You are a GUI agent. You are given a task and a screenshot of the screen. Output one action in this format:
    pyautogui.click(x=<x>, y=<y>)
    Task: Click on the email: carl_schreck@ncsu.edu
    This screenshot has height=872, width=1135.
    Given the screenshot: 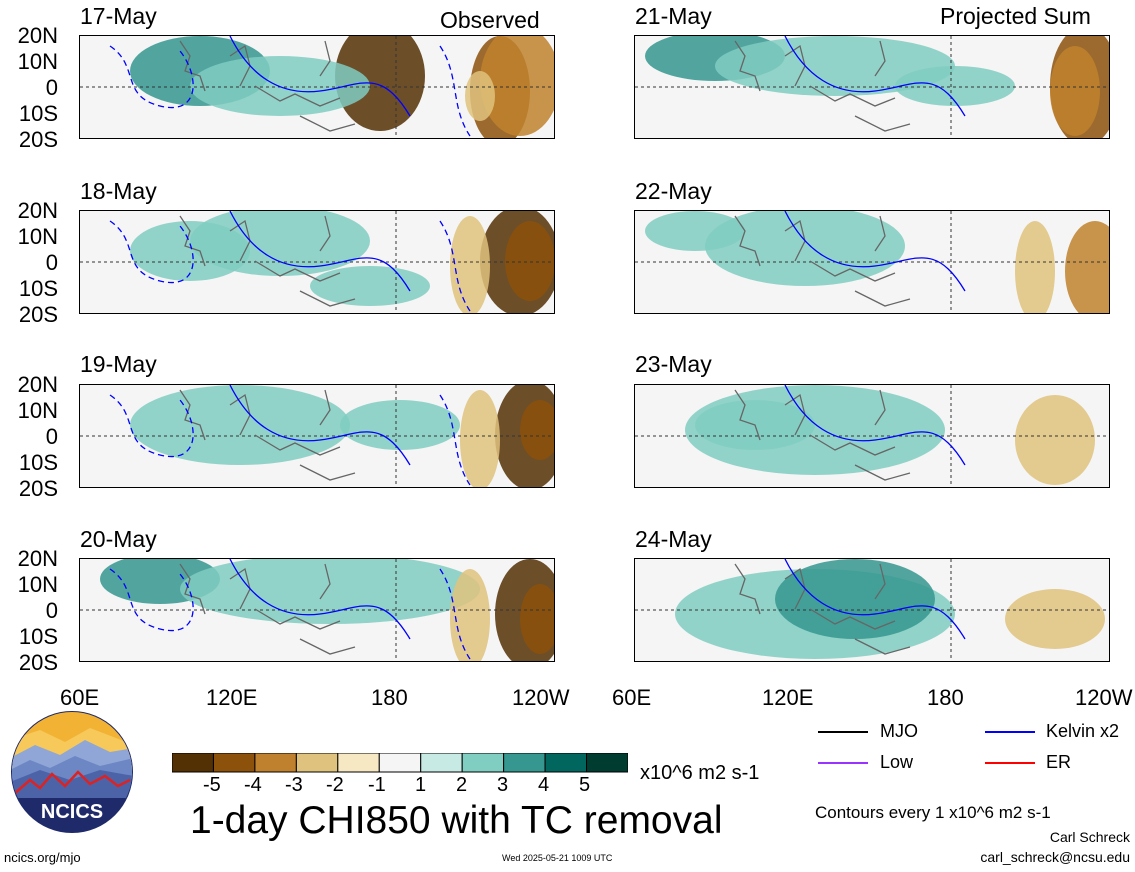 What is the action you would take?
    pyautogui.click(x=1055, y=857)
    